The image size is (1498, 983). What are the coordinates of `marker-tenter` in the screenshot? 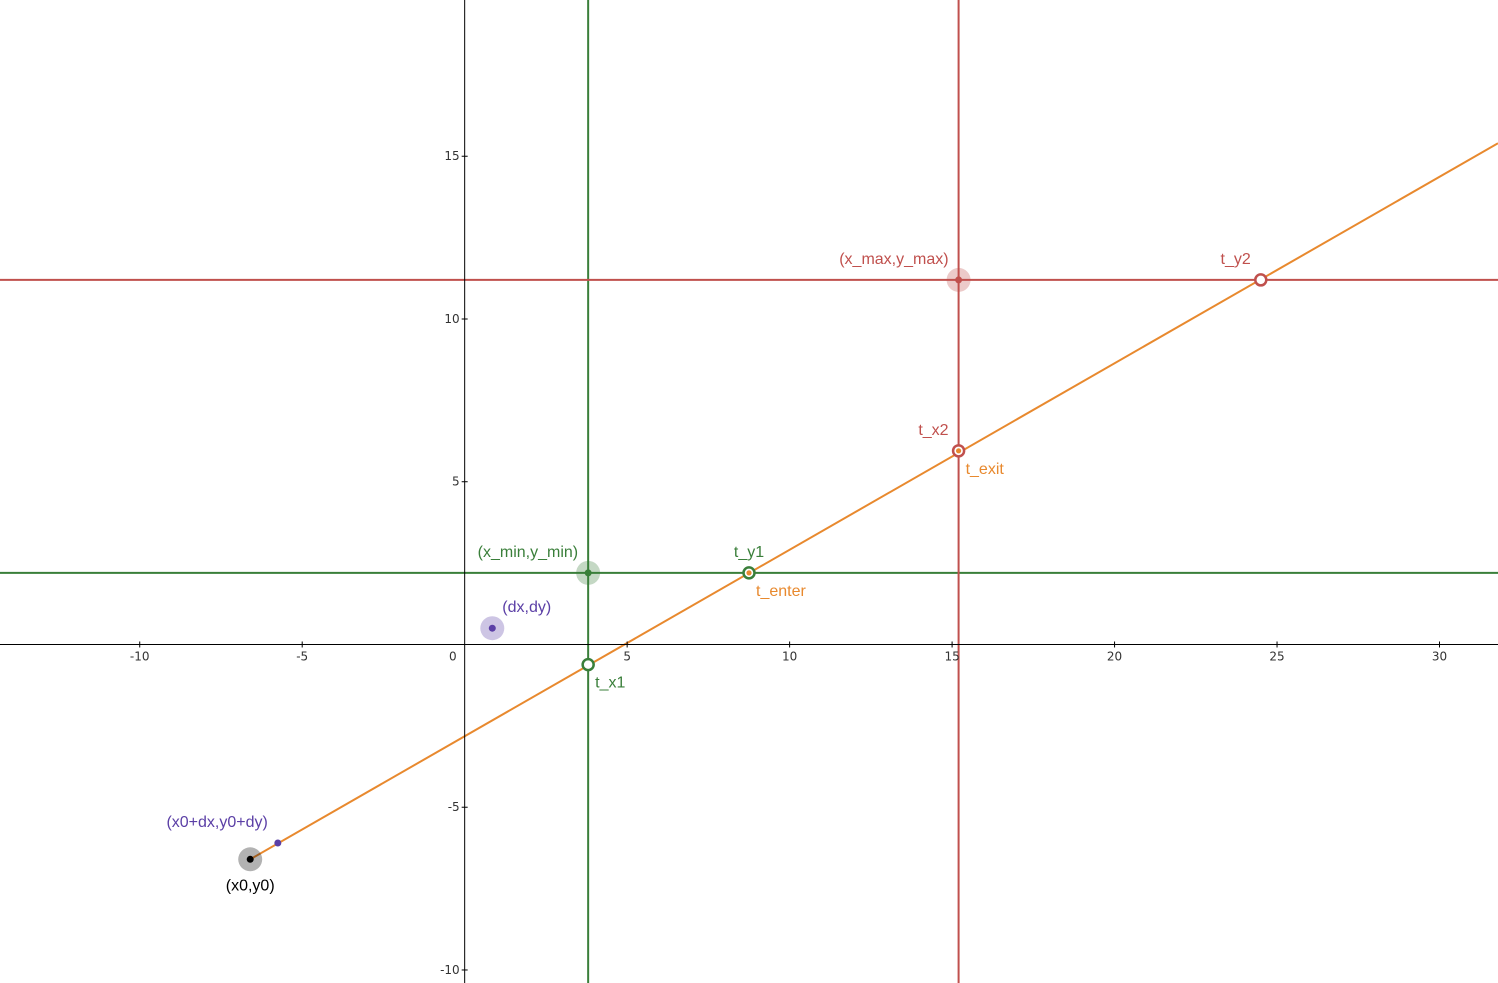 It's located at (749, 573).